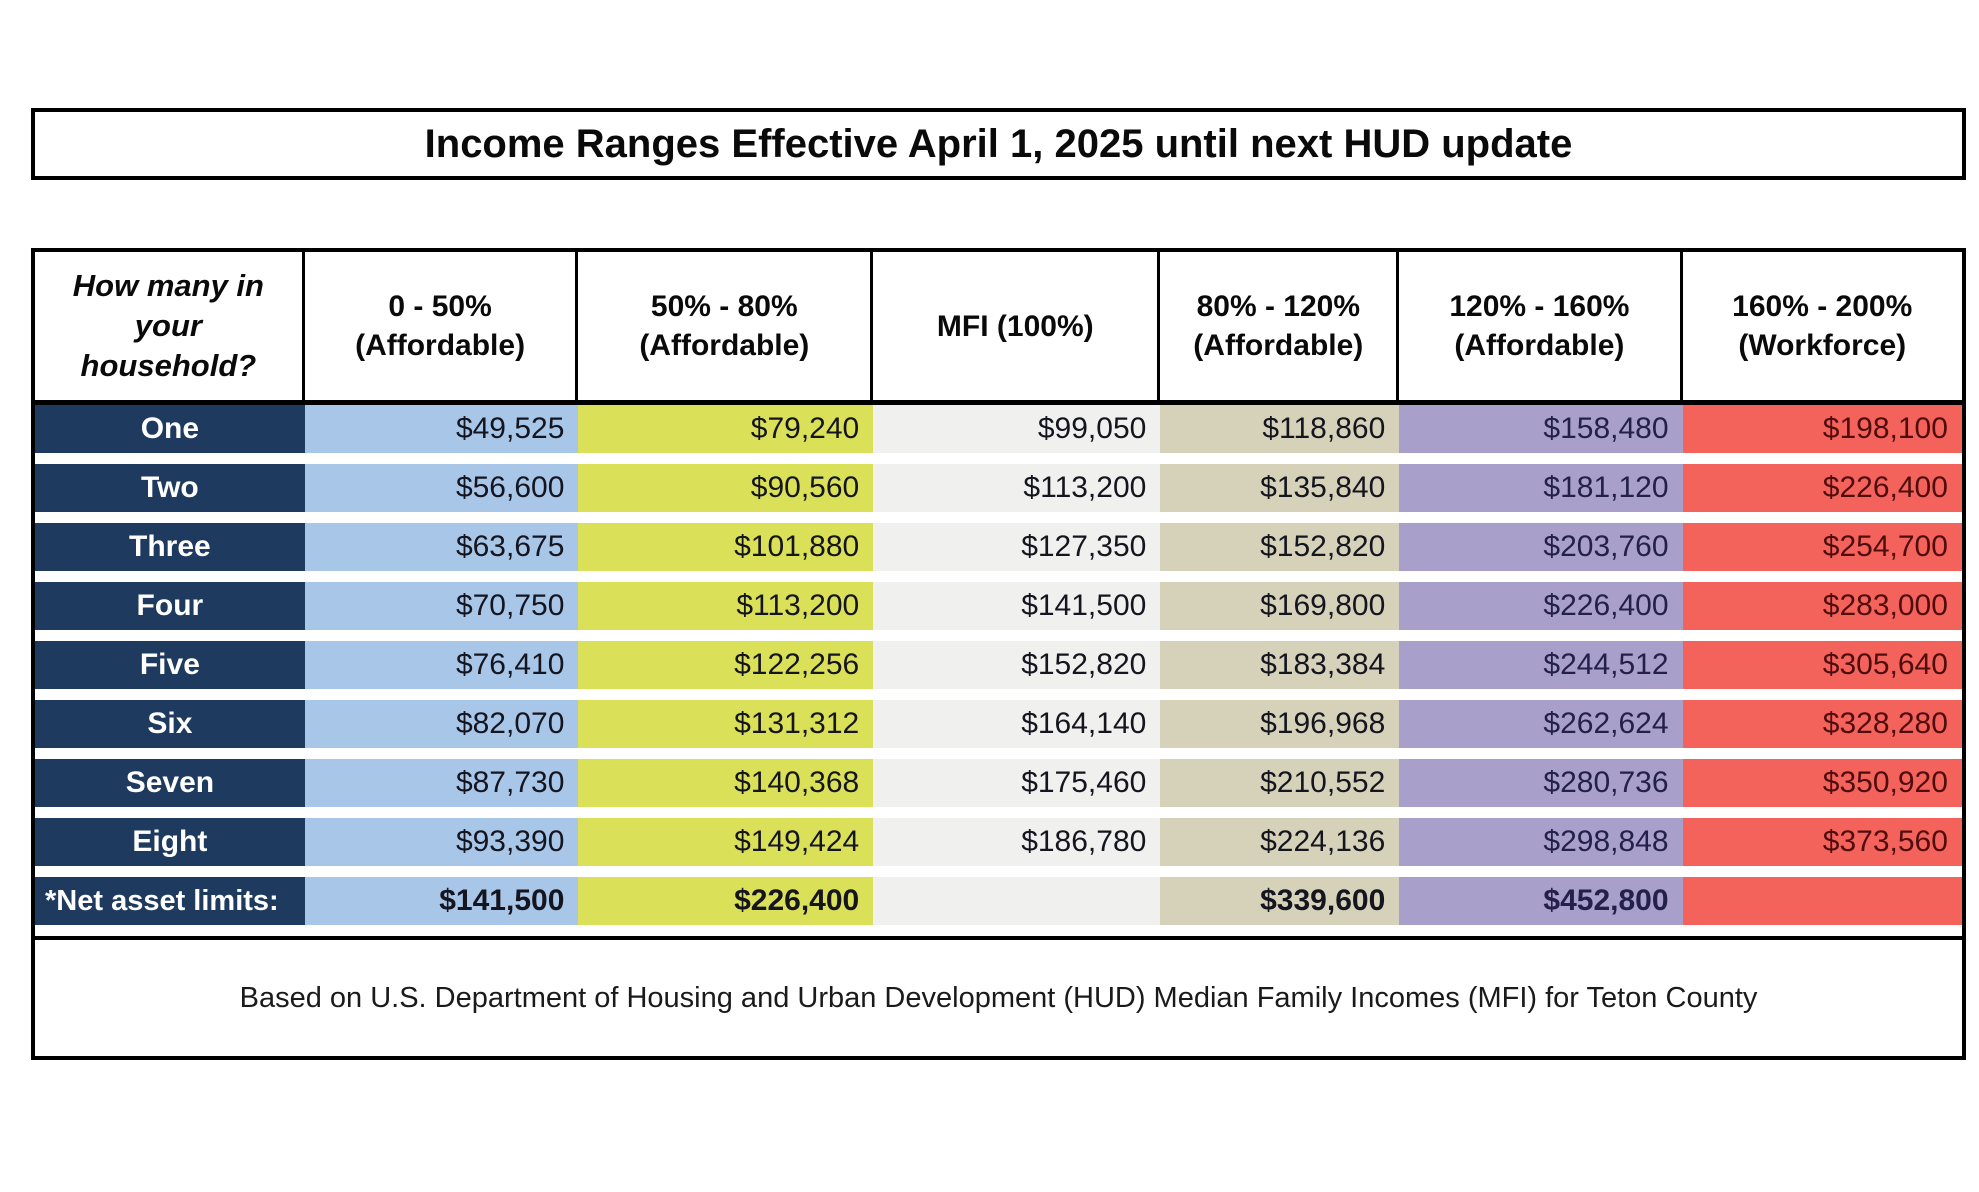 The height and width of the screenshot is (1192, 1979). Describe the element at coordinates (1017, 606) in the screenshot. I see `income-cell: $141,500` at that location.